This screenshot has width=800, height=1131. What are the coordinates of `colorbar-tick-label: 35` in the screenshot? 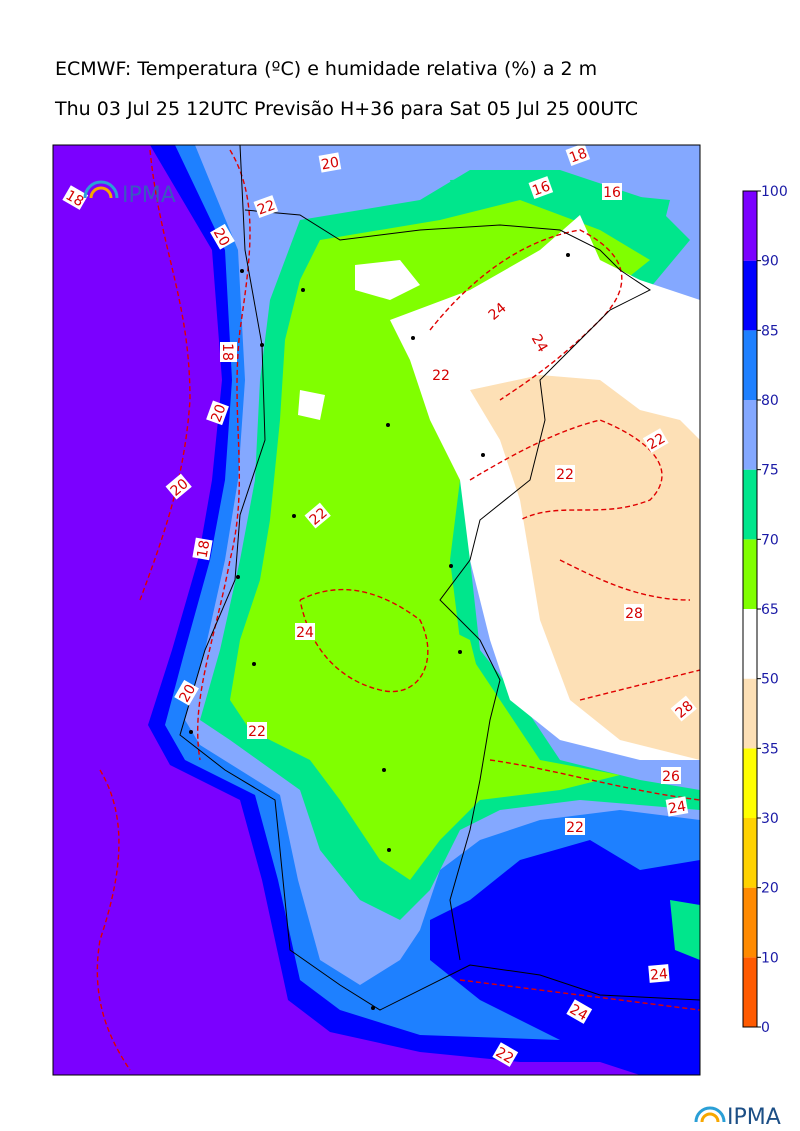 It's located at (770, 749).